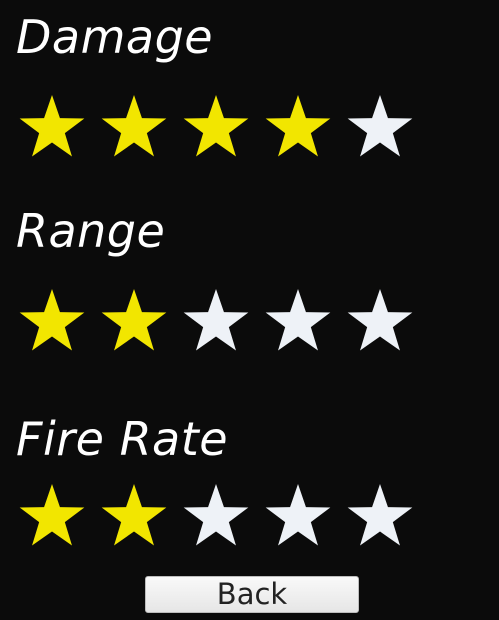 Image resolution: width=499 pixels, height=620 pixels. I want to click on damage-stars, so click(222, 128).